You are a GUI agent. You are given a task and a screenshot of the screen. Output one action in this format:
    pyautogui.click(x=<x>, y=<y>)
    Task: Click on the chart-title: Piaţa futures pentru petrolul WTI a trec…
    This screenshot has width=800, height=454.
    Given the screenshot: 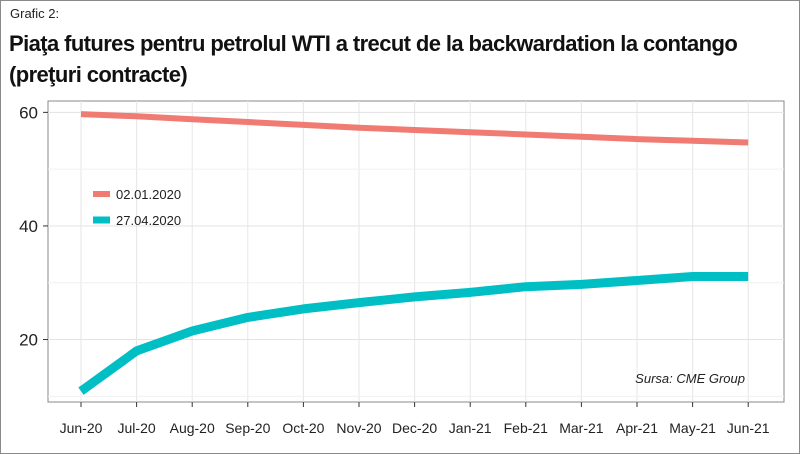 What is the action you would take?
    pyautogui.click(x=373, y=59)
    